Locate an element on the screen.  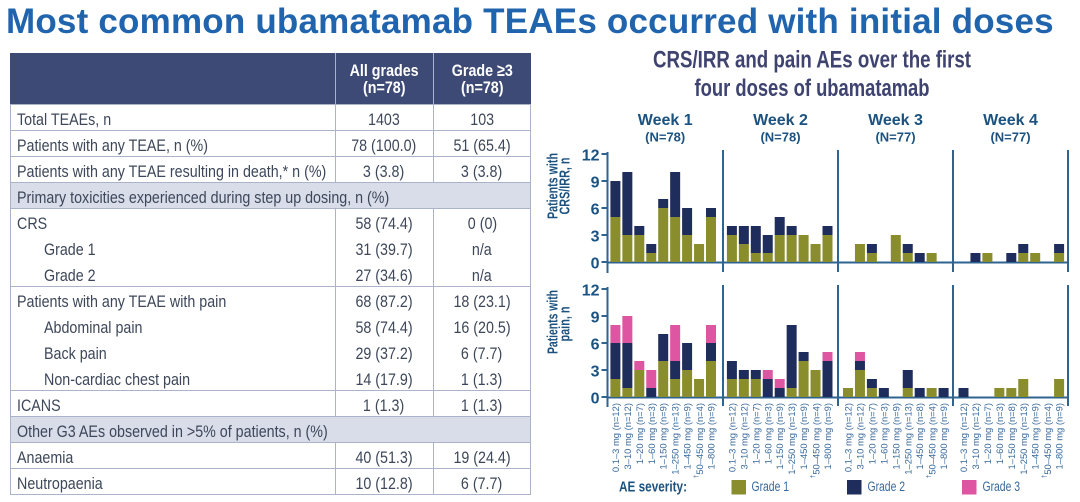
svg-text: Grade 3 is located at coordinates (1002, 487).